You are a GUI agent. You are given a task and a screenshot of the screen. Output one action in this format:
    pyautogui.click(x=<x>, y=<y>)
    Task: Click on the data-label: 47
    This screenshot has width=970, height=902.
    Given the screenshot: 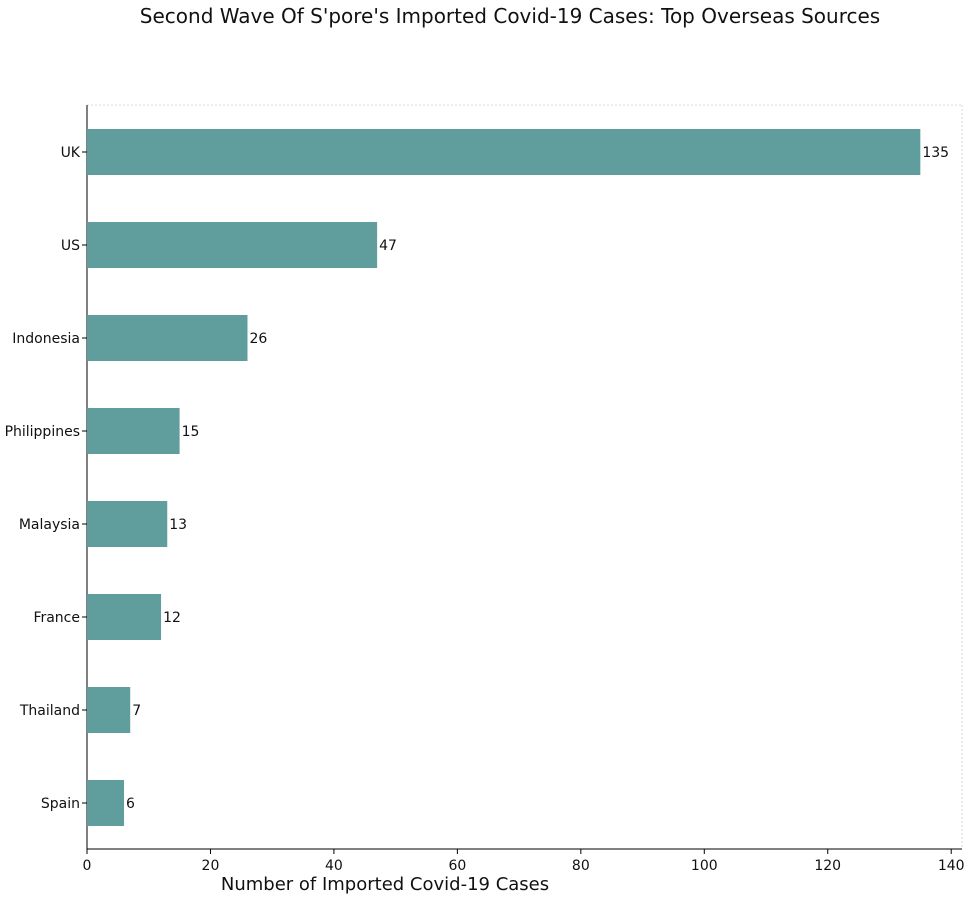 What is the action you would take?
    pyautogui.click(x=388, y=246)
    